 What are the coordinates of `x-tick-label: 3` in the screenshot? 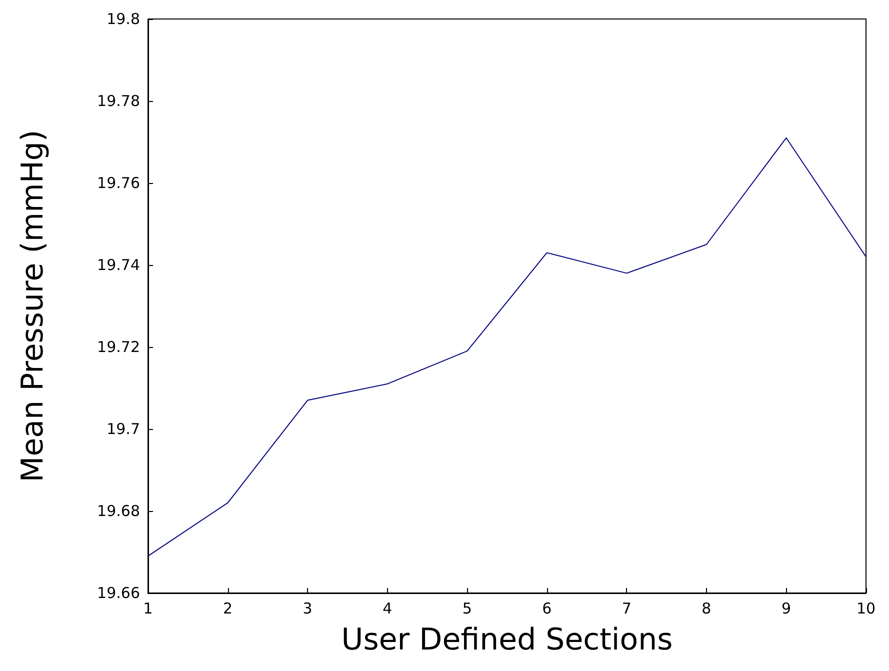 It's located at (307, 609).